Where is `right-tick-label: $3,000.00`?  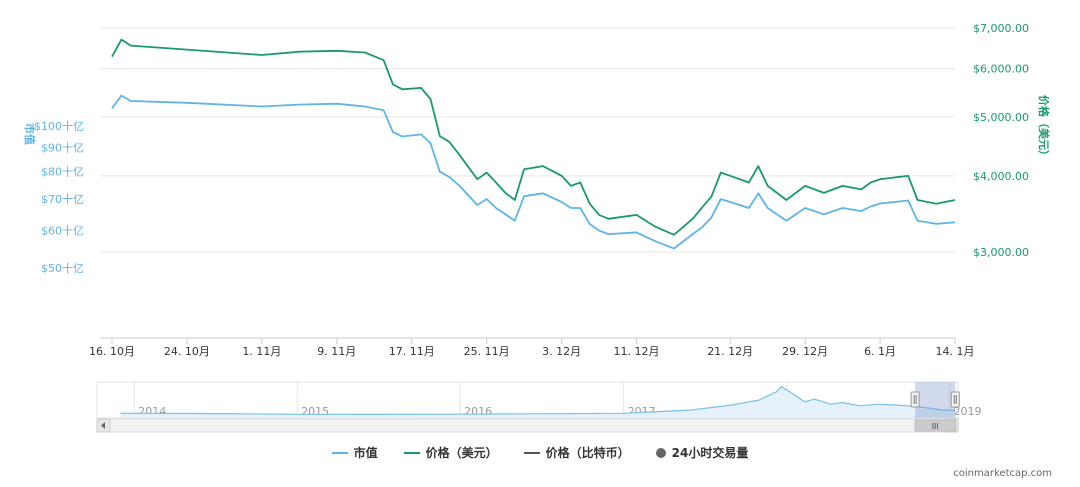 right-tick-label: $3,000.00 is located at coordinates (1001, 252).